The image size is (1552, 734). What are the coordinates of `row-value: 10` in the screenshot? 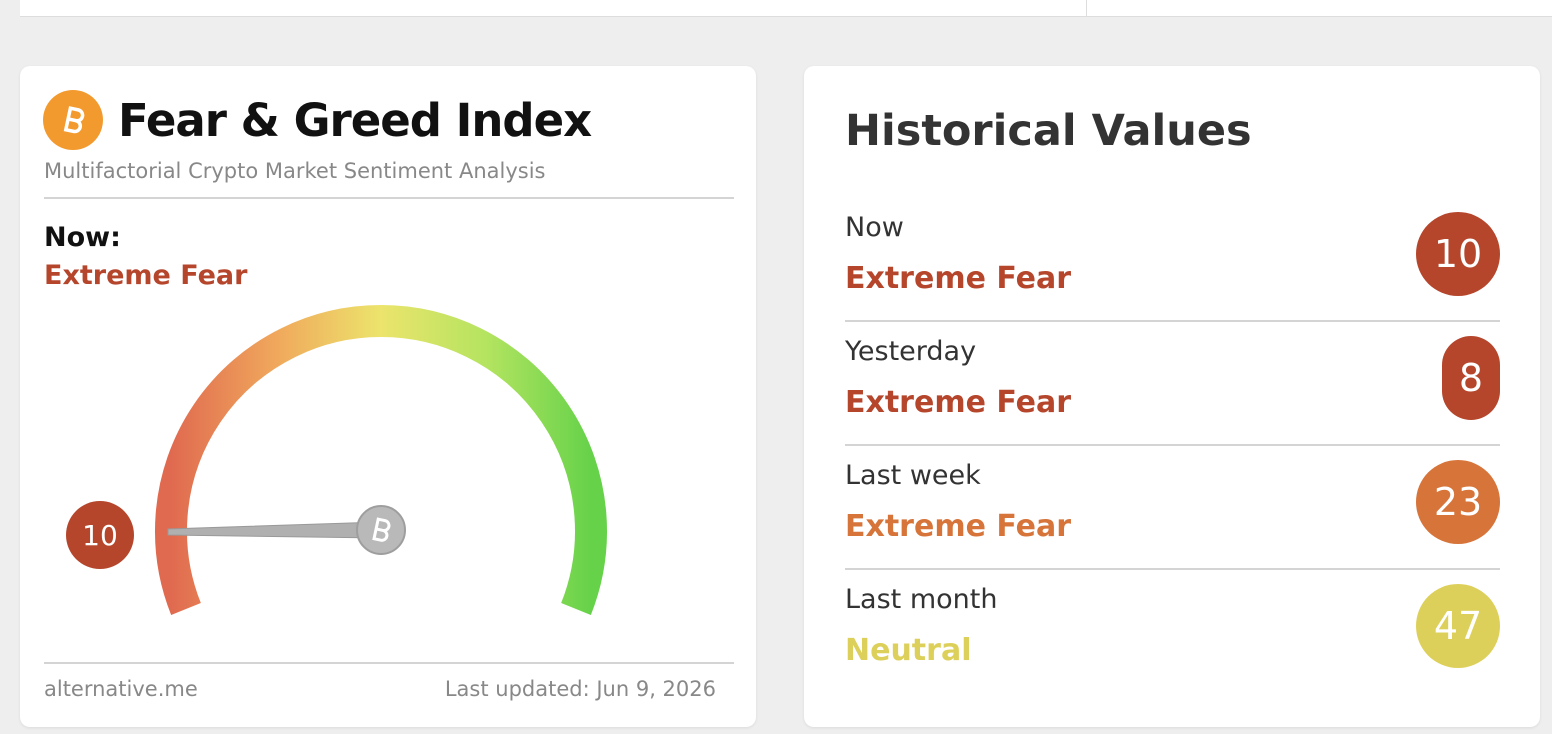 It's located at (1458, 254).